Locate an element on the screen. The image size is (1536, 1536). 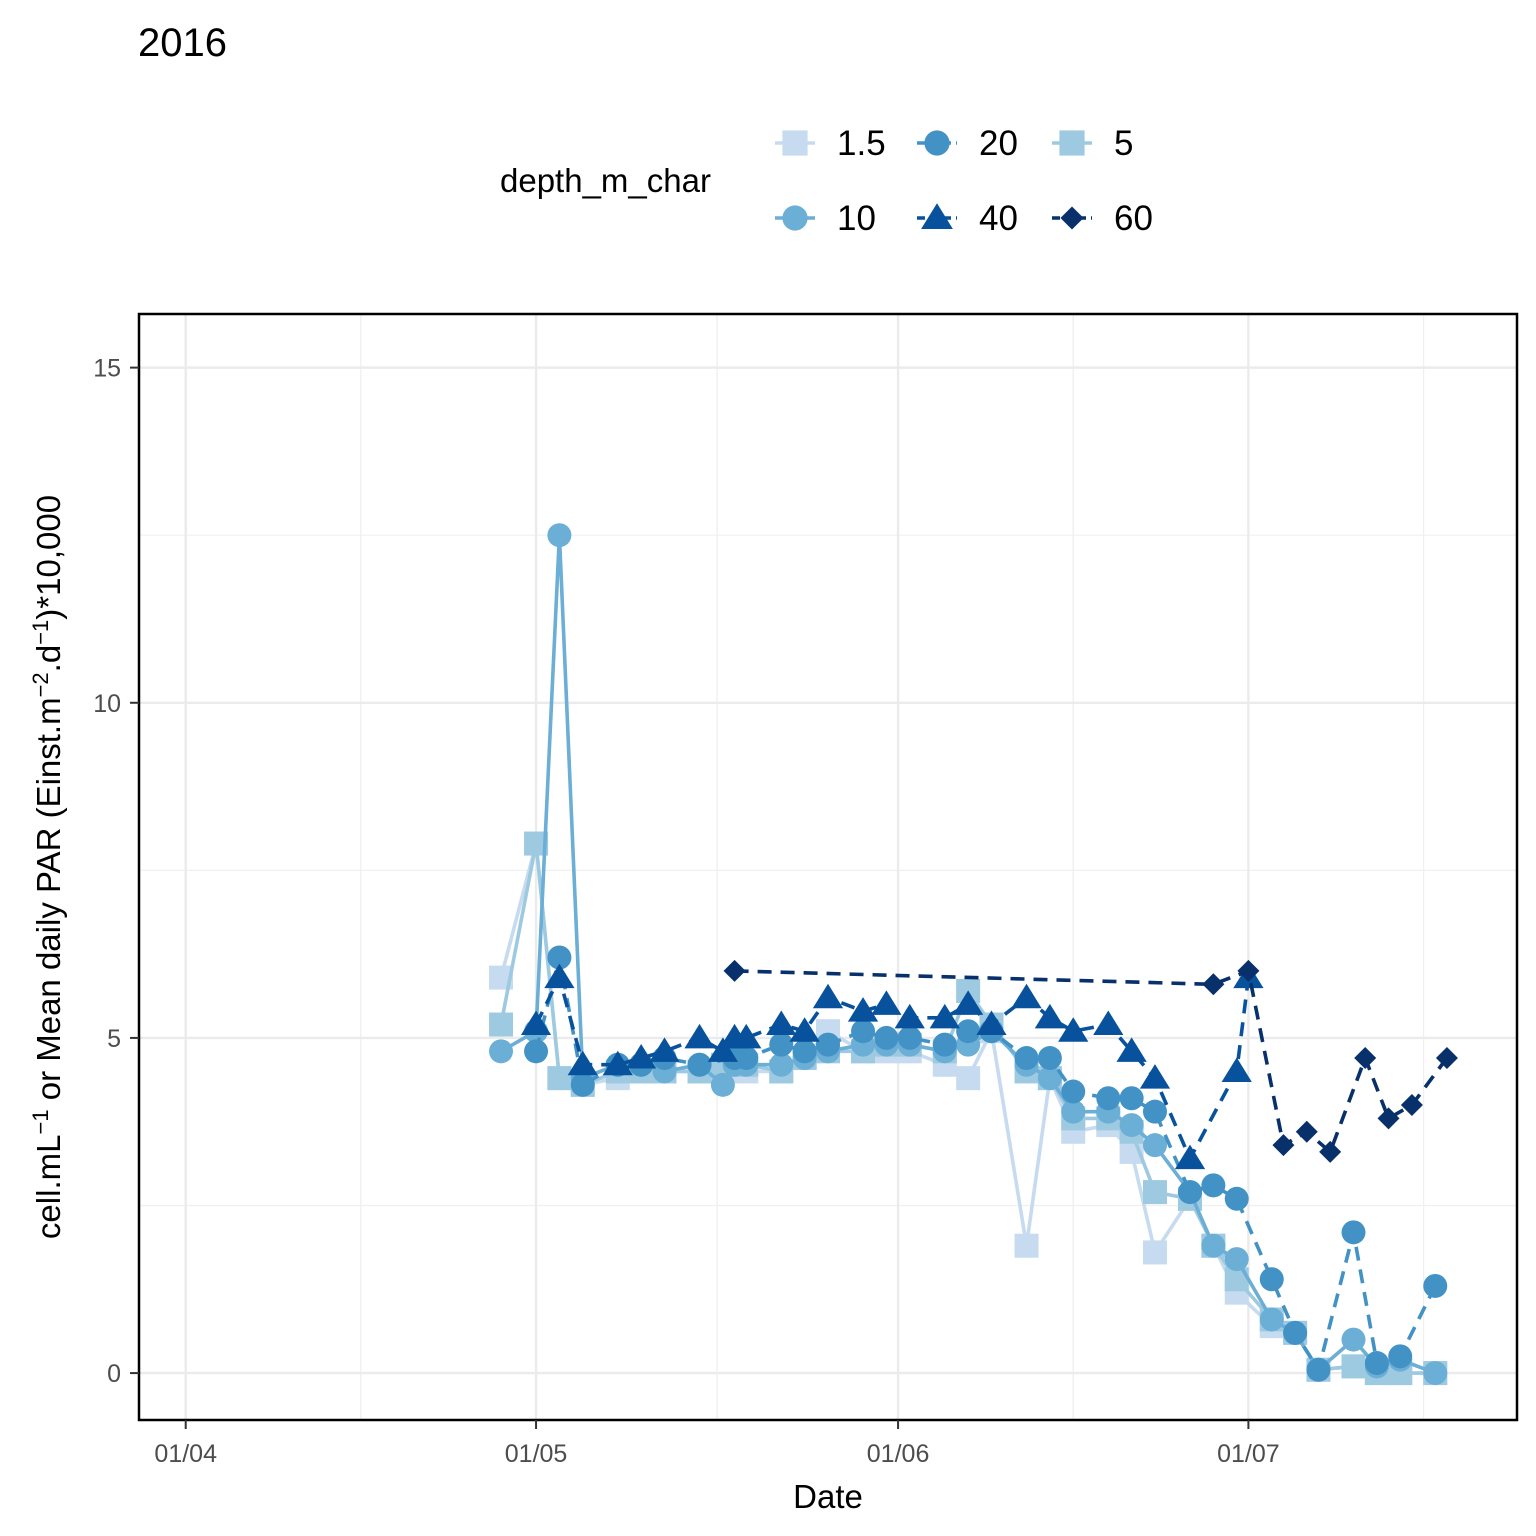
legend-label: 60 is located at coordinates (1133, 218).